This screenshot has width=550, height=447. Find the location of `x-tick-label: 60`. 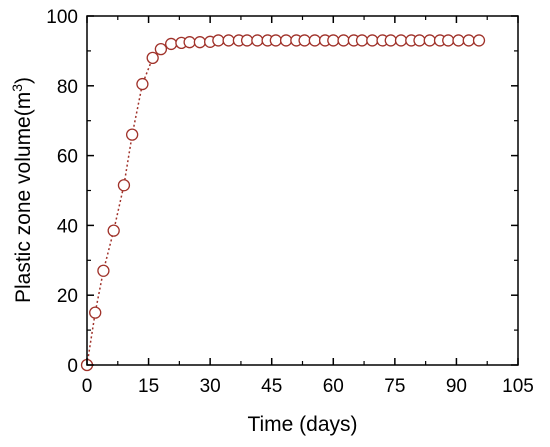

x-tick-label: 60 is located at coordinates (333, 386).